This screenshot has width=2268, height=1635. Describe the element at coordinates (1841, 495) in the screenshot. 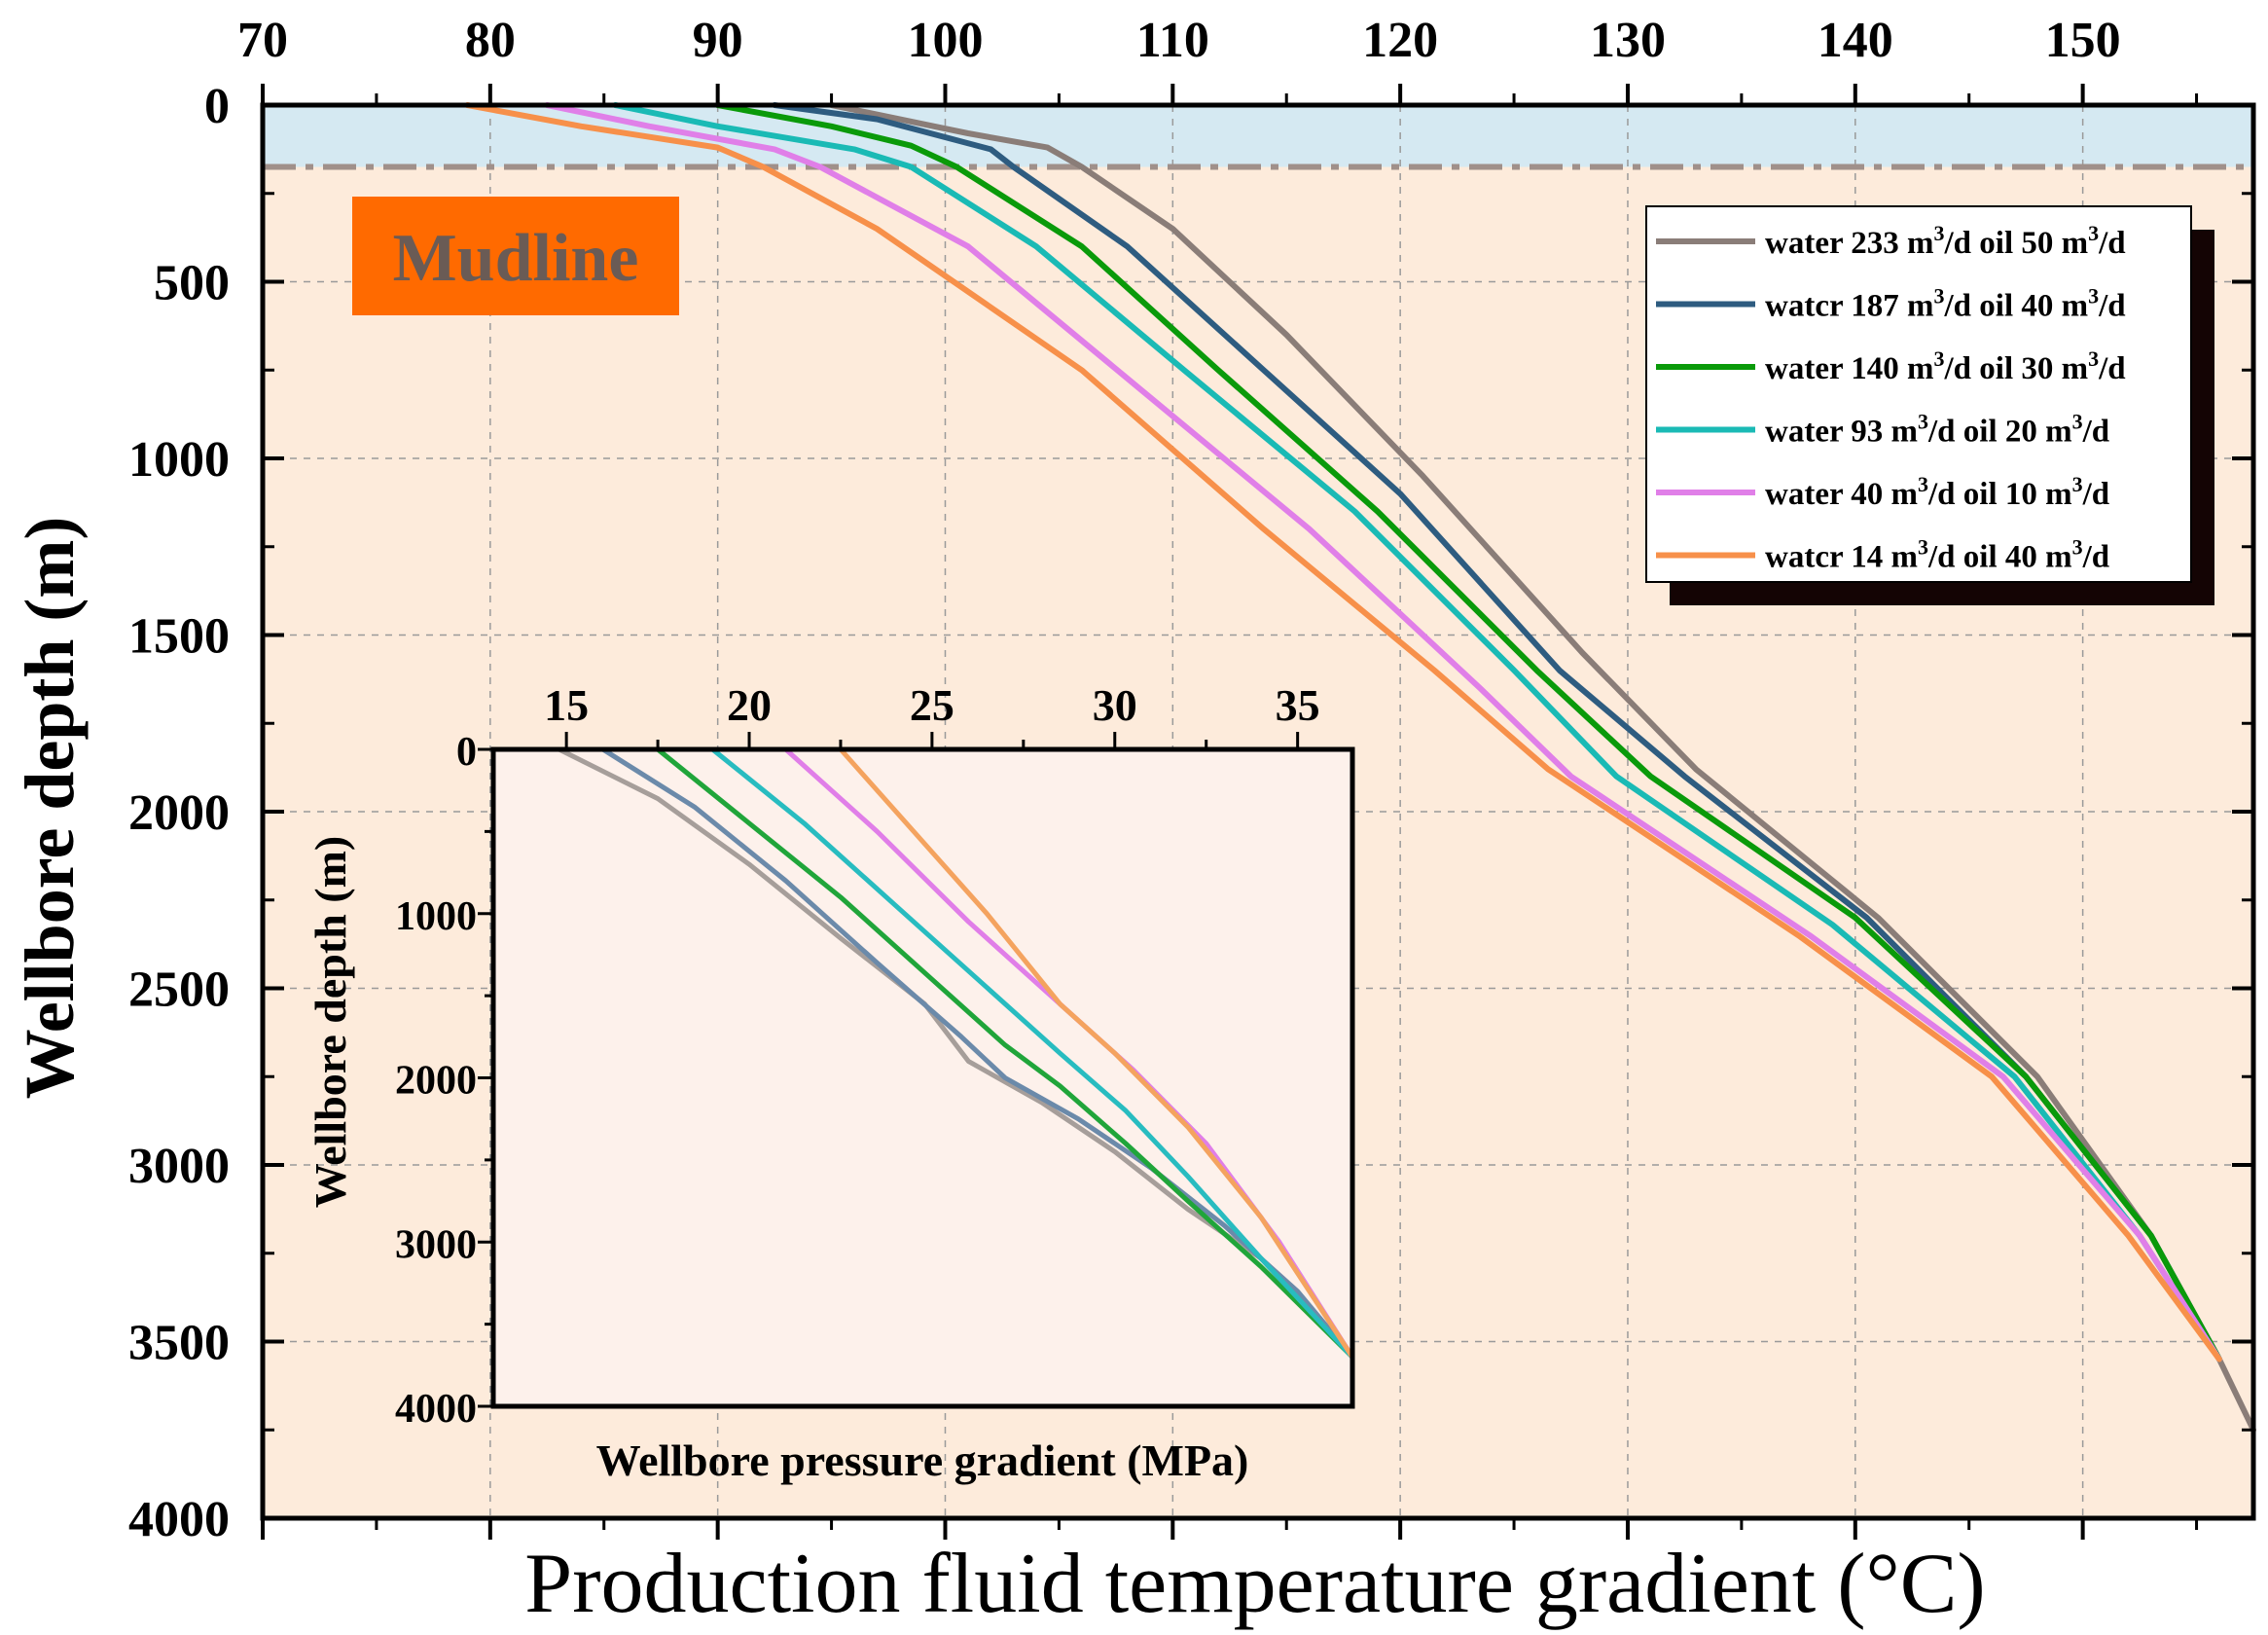

I see `legend-text-part: water 40 m` at that location.